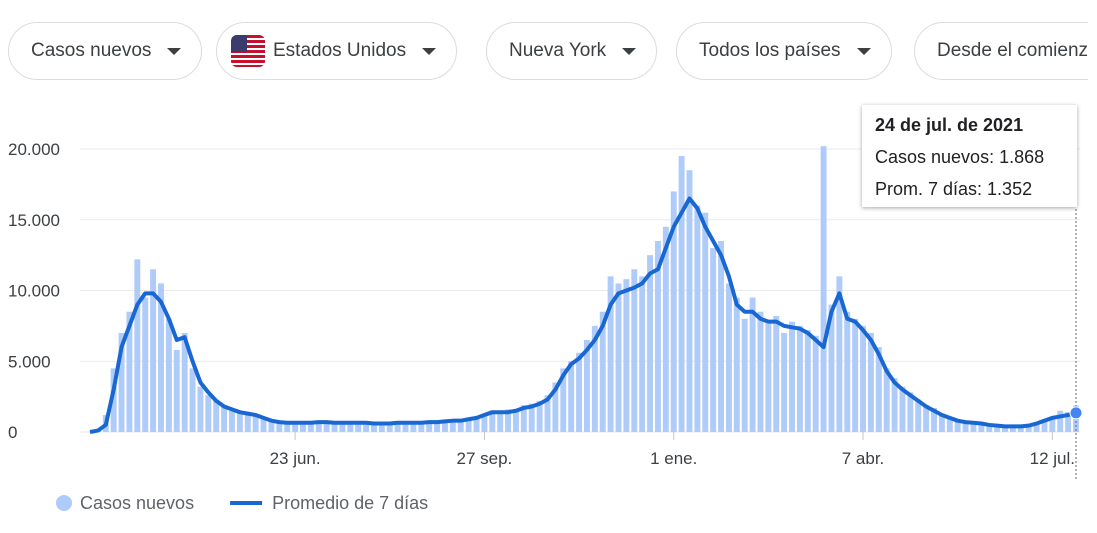 The height and width of the screenshot is (533, 1097). Describe the element at coordinates (572, 51) in the screenshot. I see `filter-chip: Nueva York` at that location.